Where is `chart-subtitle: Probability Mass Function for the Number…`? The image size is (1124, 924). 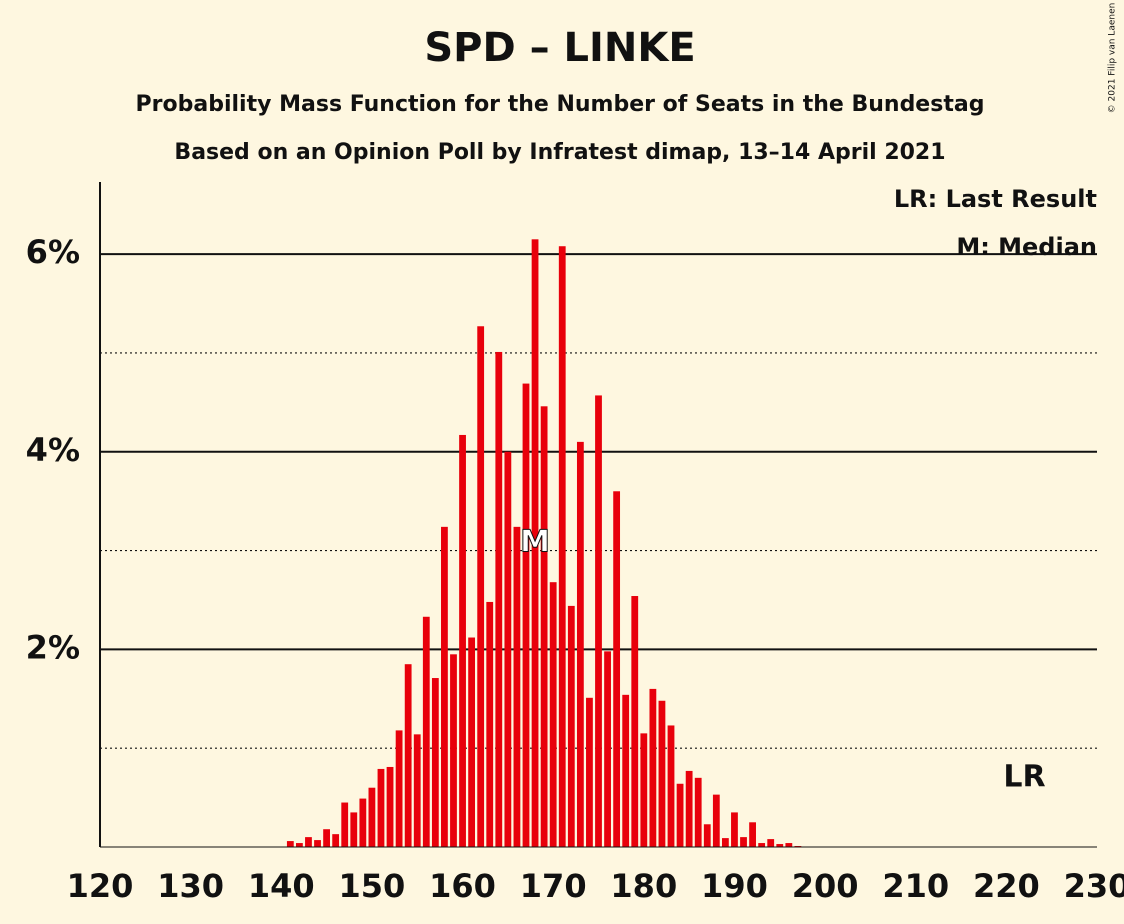
chart-subtitle: Probability Mass Function for the Number… is located at coordinates (560, 104).